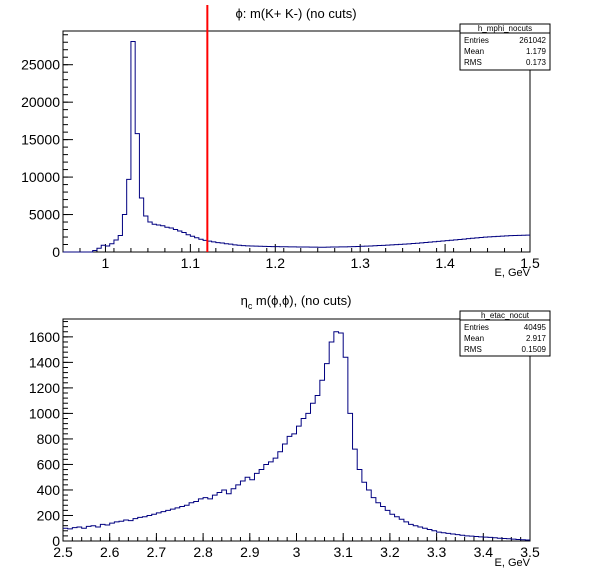 Image resolution: width=596 pixels, height=574 pixels. I want to click on phi-plot-title: ϕ: m(K+ K-) (no cuts), so click(295, 13).